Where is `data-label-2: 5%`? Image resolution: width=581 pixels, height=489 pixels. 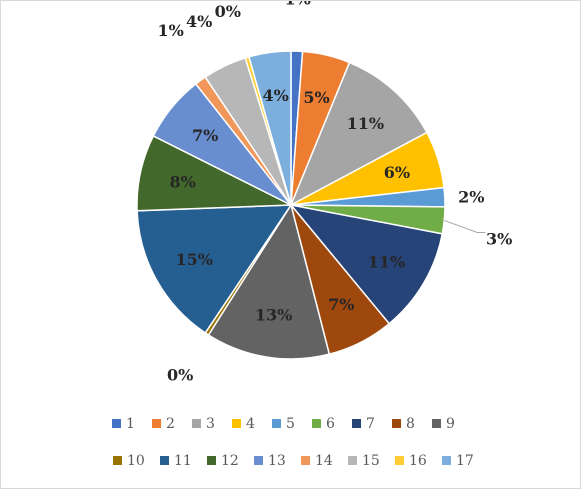 data-label-2: 5% is located at coordinates (316, 97).